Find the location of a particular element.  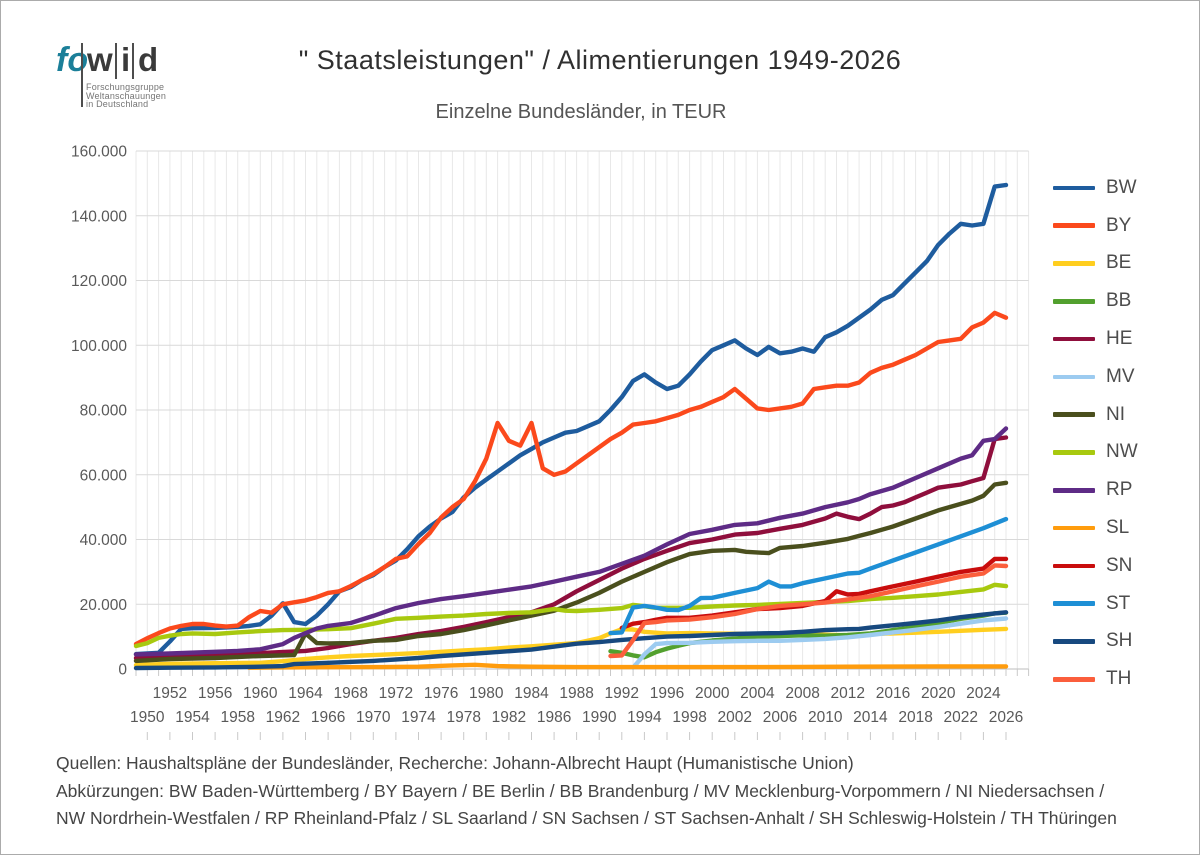

legend-swatch-HE is located at coordinates (1074, 339).